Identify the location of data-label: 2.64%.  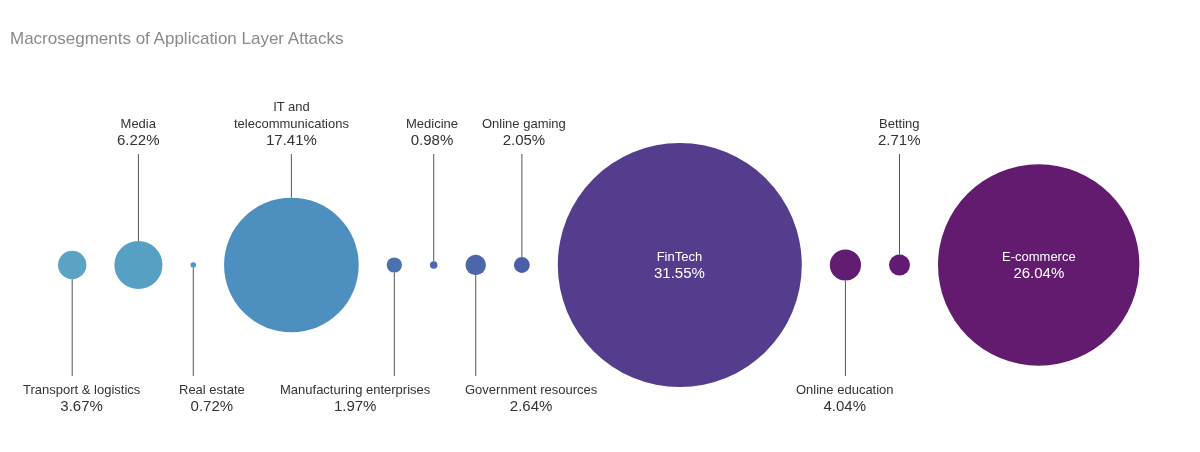
(531, 405).